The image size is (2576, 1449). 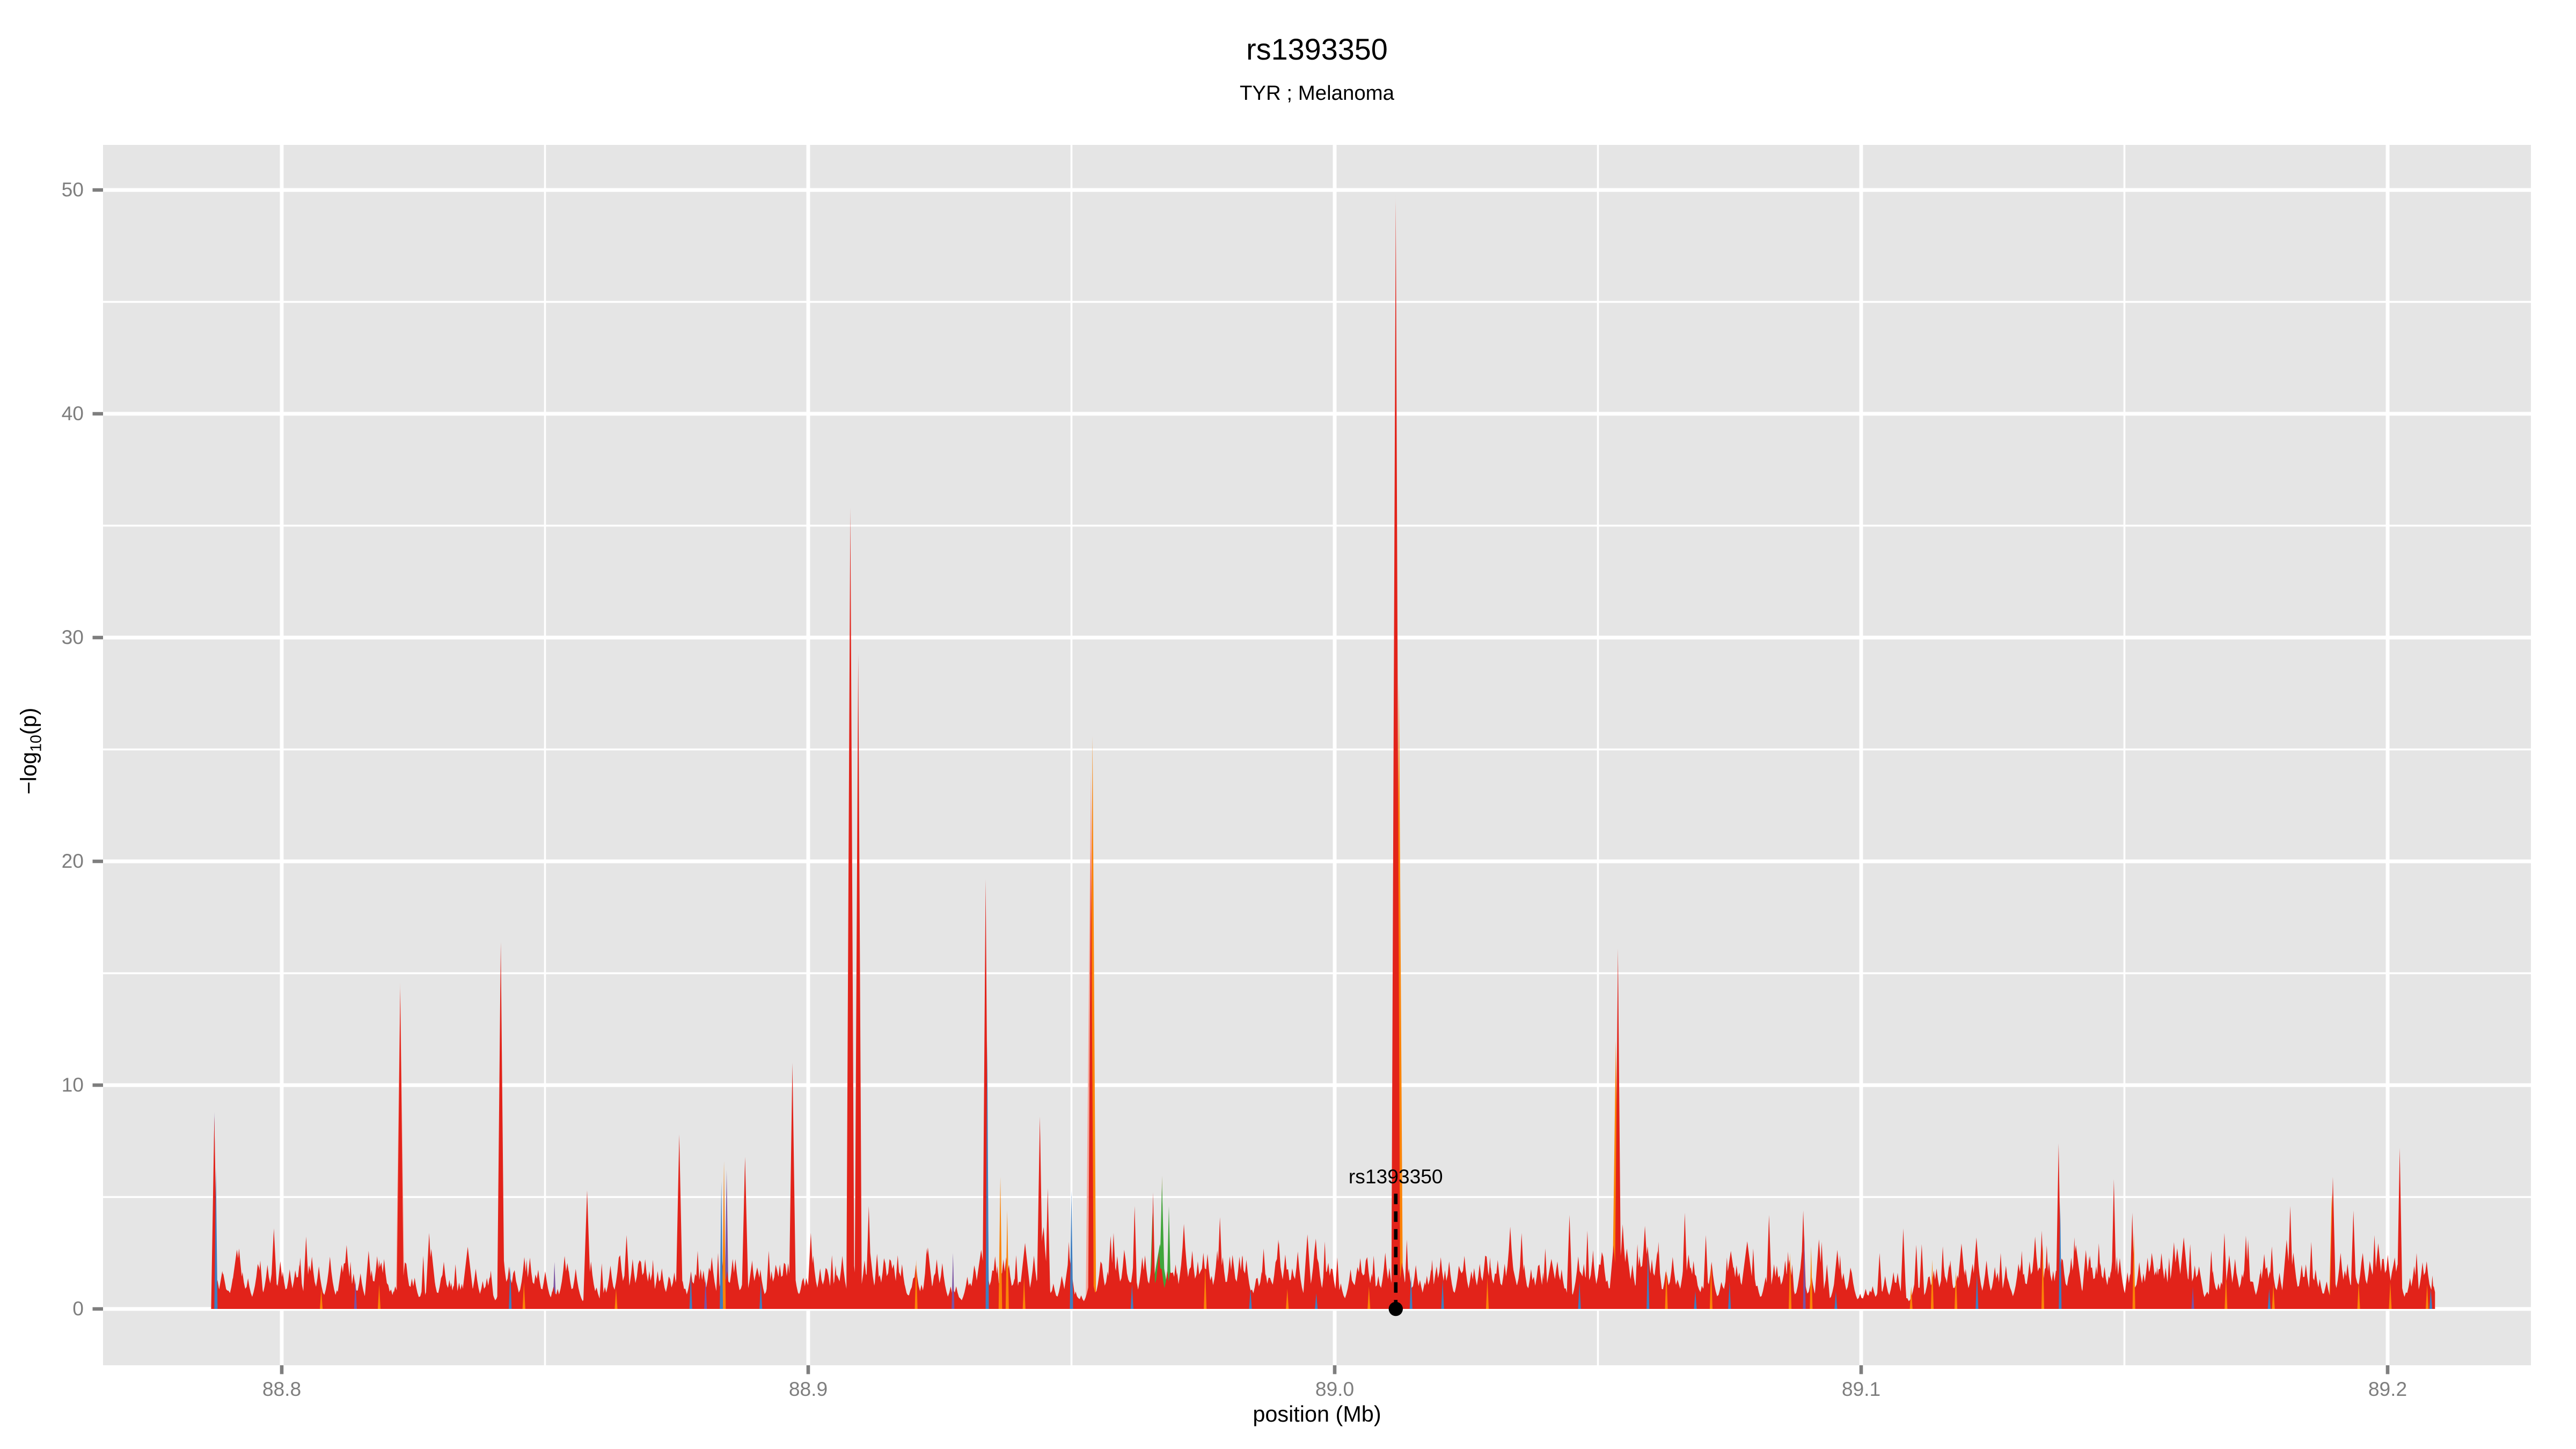 What do you see at coordinates (1317, 92) in the screenshot?
I see `plot-subtitle: TYR ; Melanoma` at bounding box center [1317, 92].